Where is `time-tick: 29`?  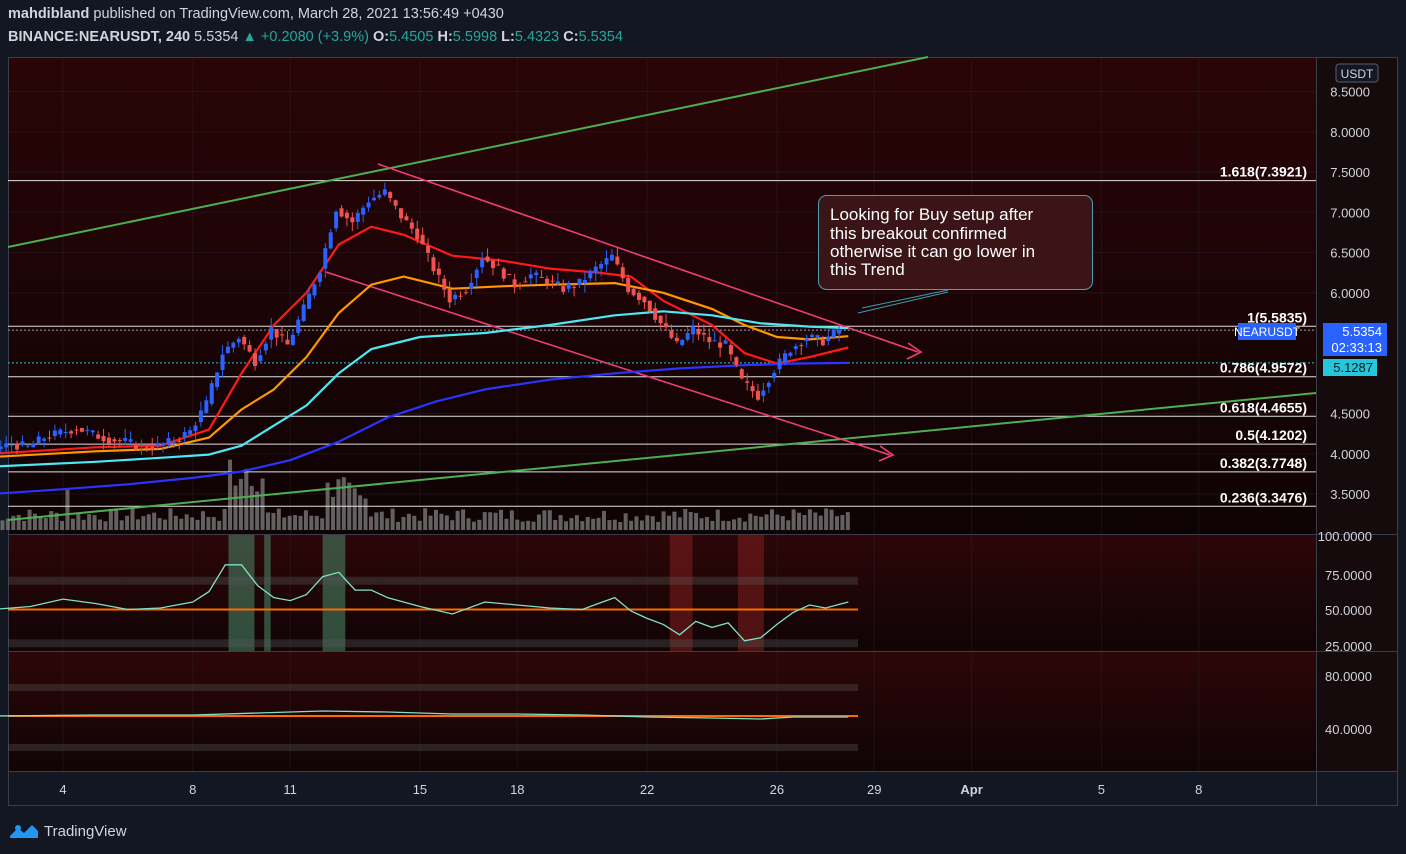 time-tick: 29 is located at coordinates (874, 789).